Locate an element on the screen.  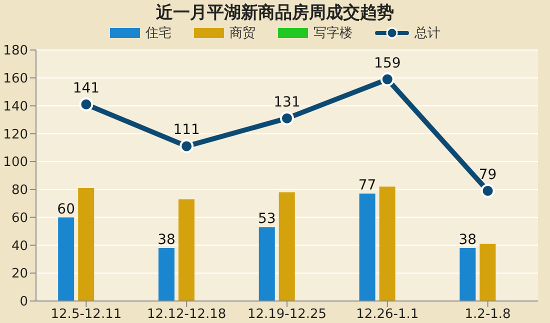
y-tick-label: 140 is located at coordinates (15, 106).